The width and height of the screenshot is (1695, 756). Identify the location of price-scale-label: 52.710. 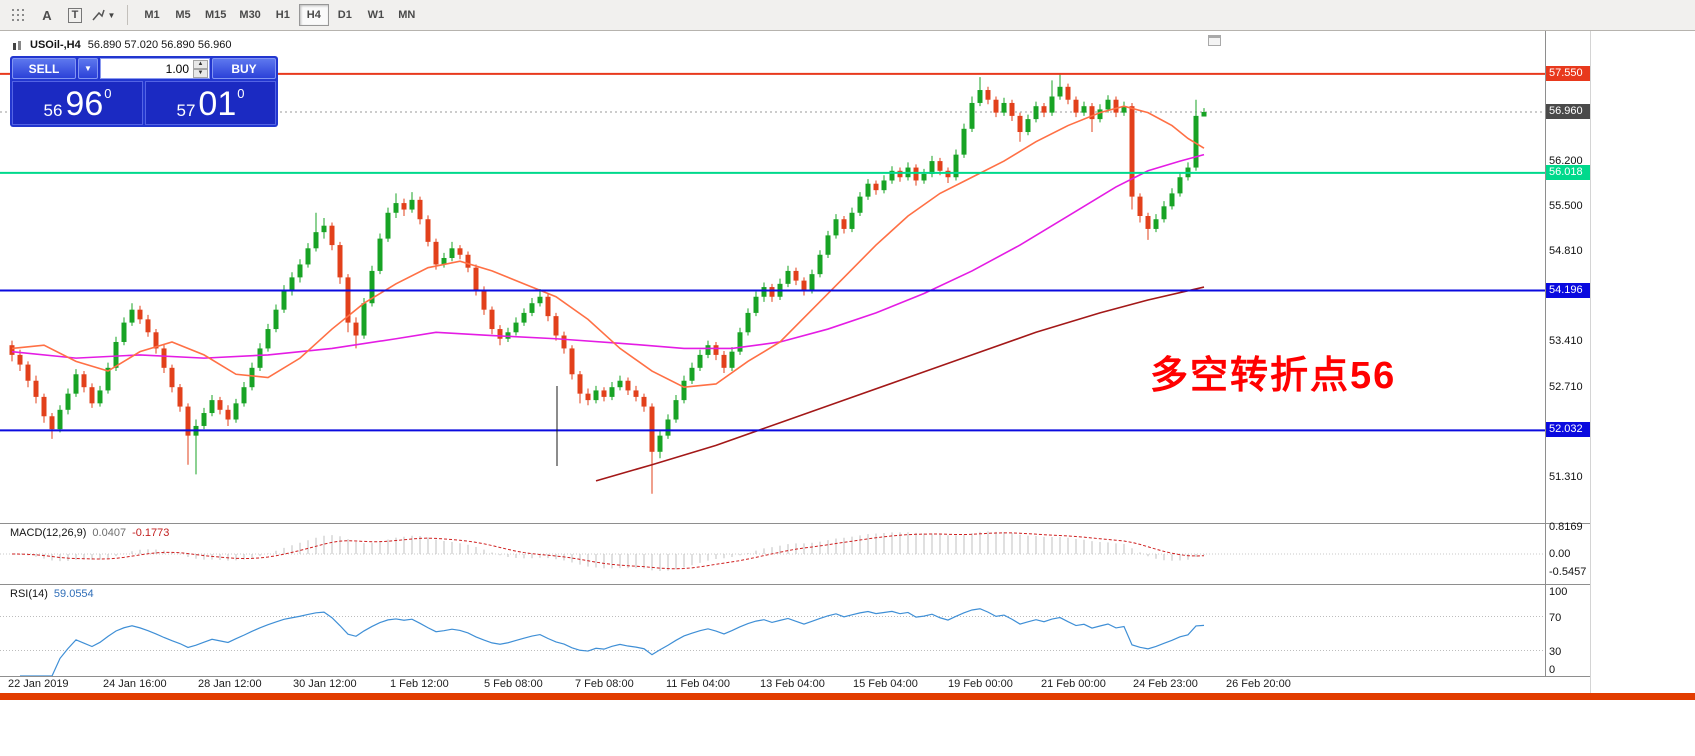
(1566, 386).